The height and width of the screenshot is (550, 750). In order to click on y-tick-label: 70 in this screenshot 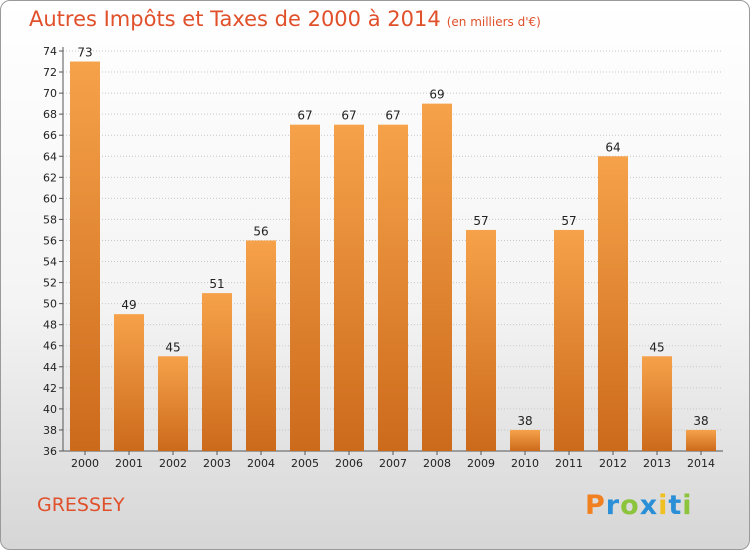, I will do `click(50, 93)`.